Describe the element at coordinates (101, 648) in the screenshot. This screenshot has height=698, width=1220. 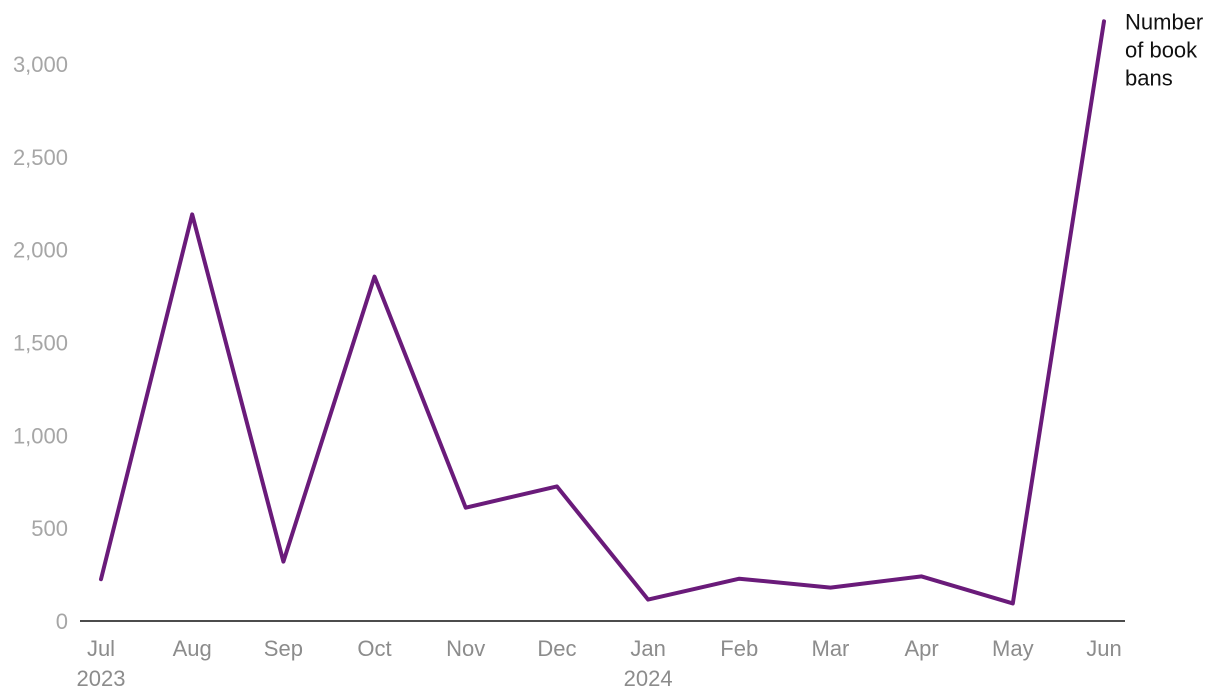
I see `x-tick-label: Jul` at that location.